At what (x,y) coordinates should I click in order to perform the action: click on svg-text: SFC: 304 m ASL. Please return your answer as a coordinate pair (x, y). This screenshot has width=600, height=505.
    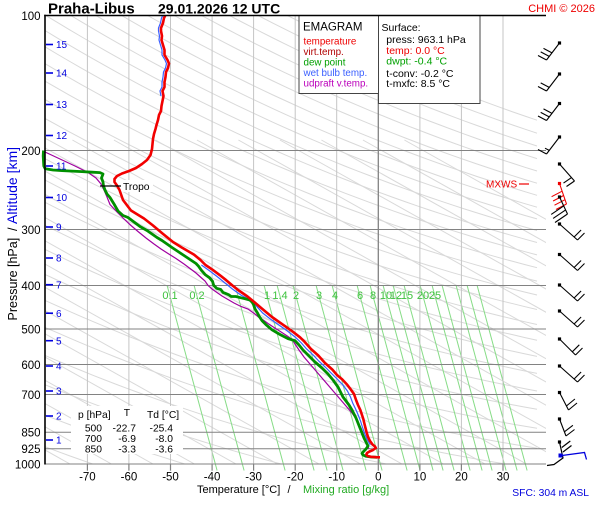
    Looking at the image, I should click on (550, 493).